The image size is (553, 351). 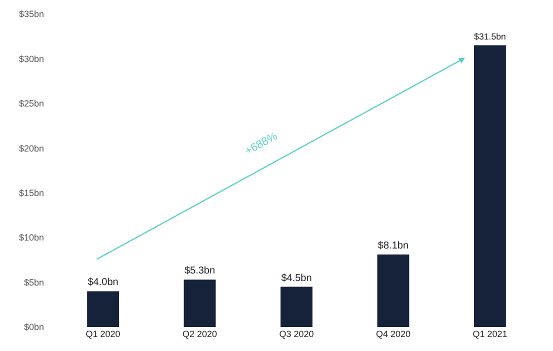 I want to click on data-label: $5.3bn, so click(x=200, y=271).